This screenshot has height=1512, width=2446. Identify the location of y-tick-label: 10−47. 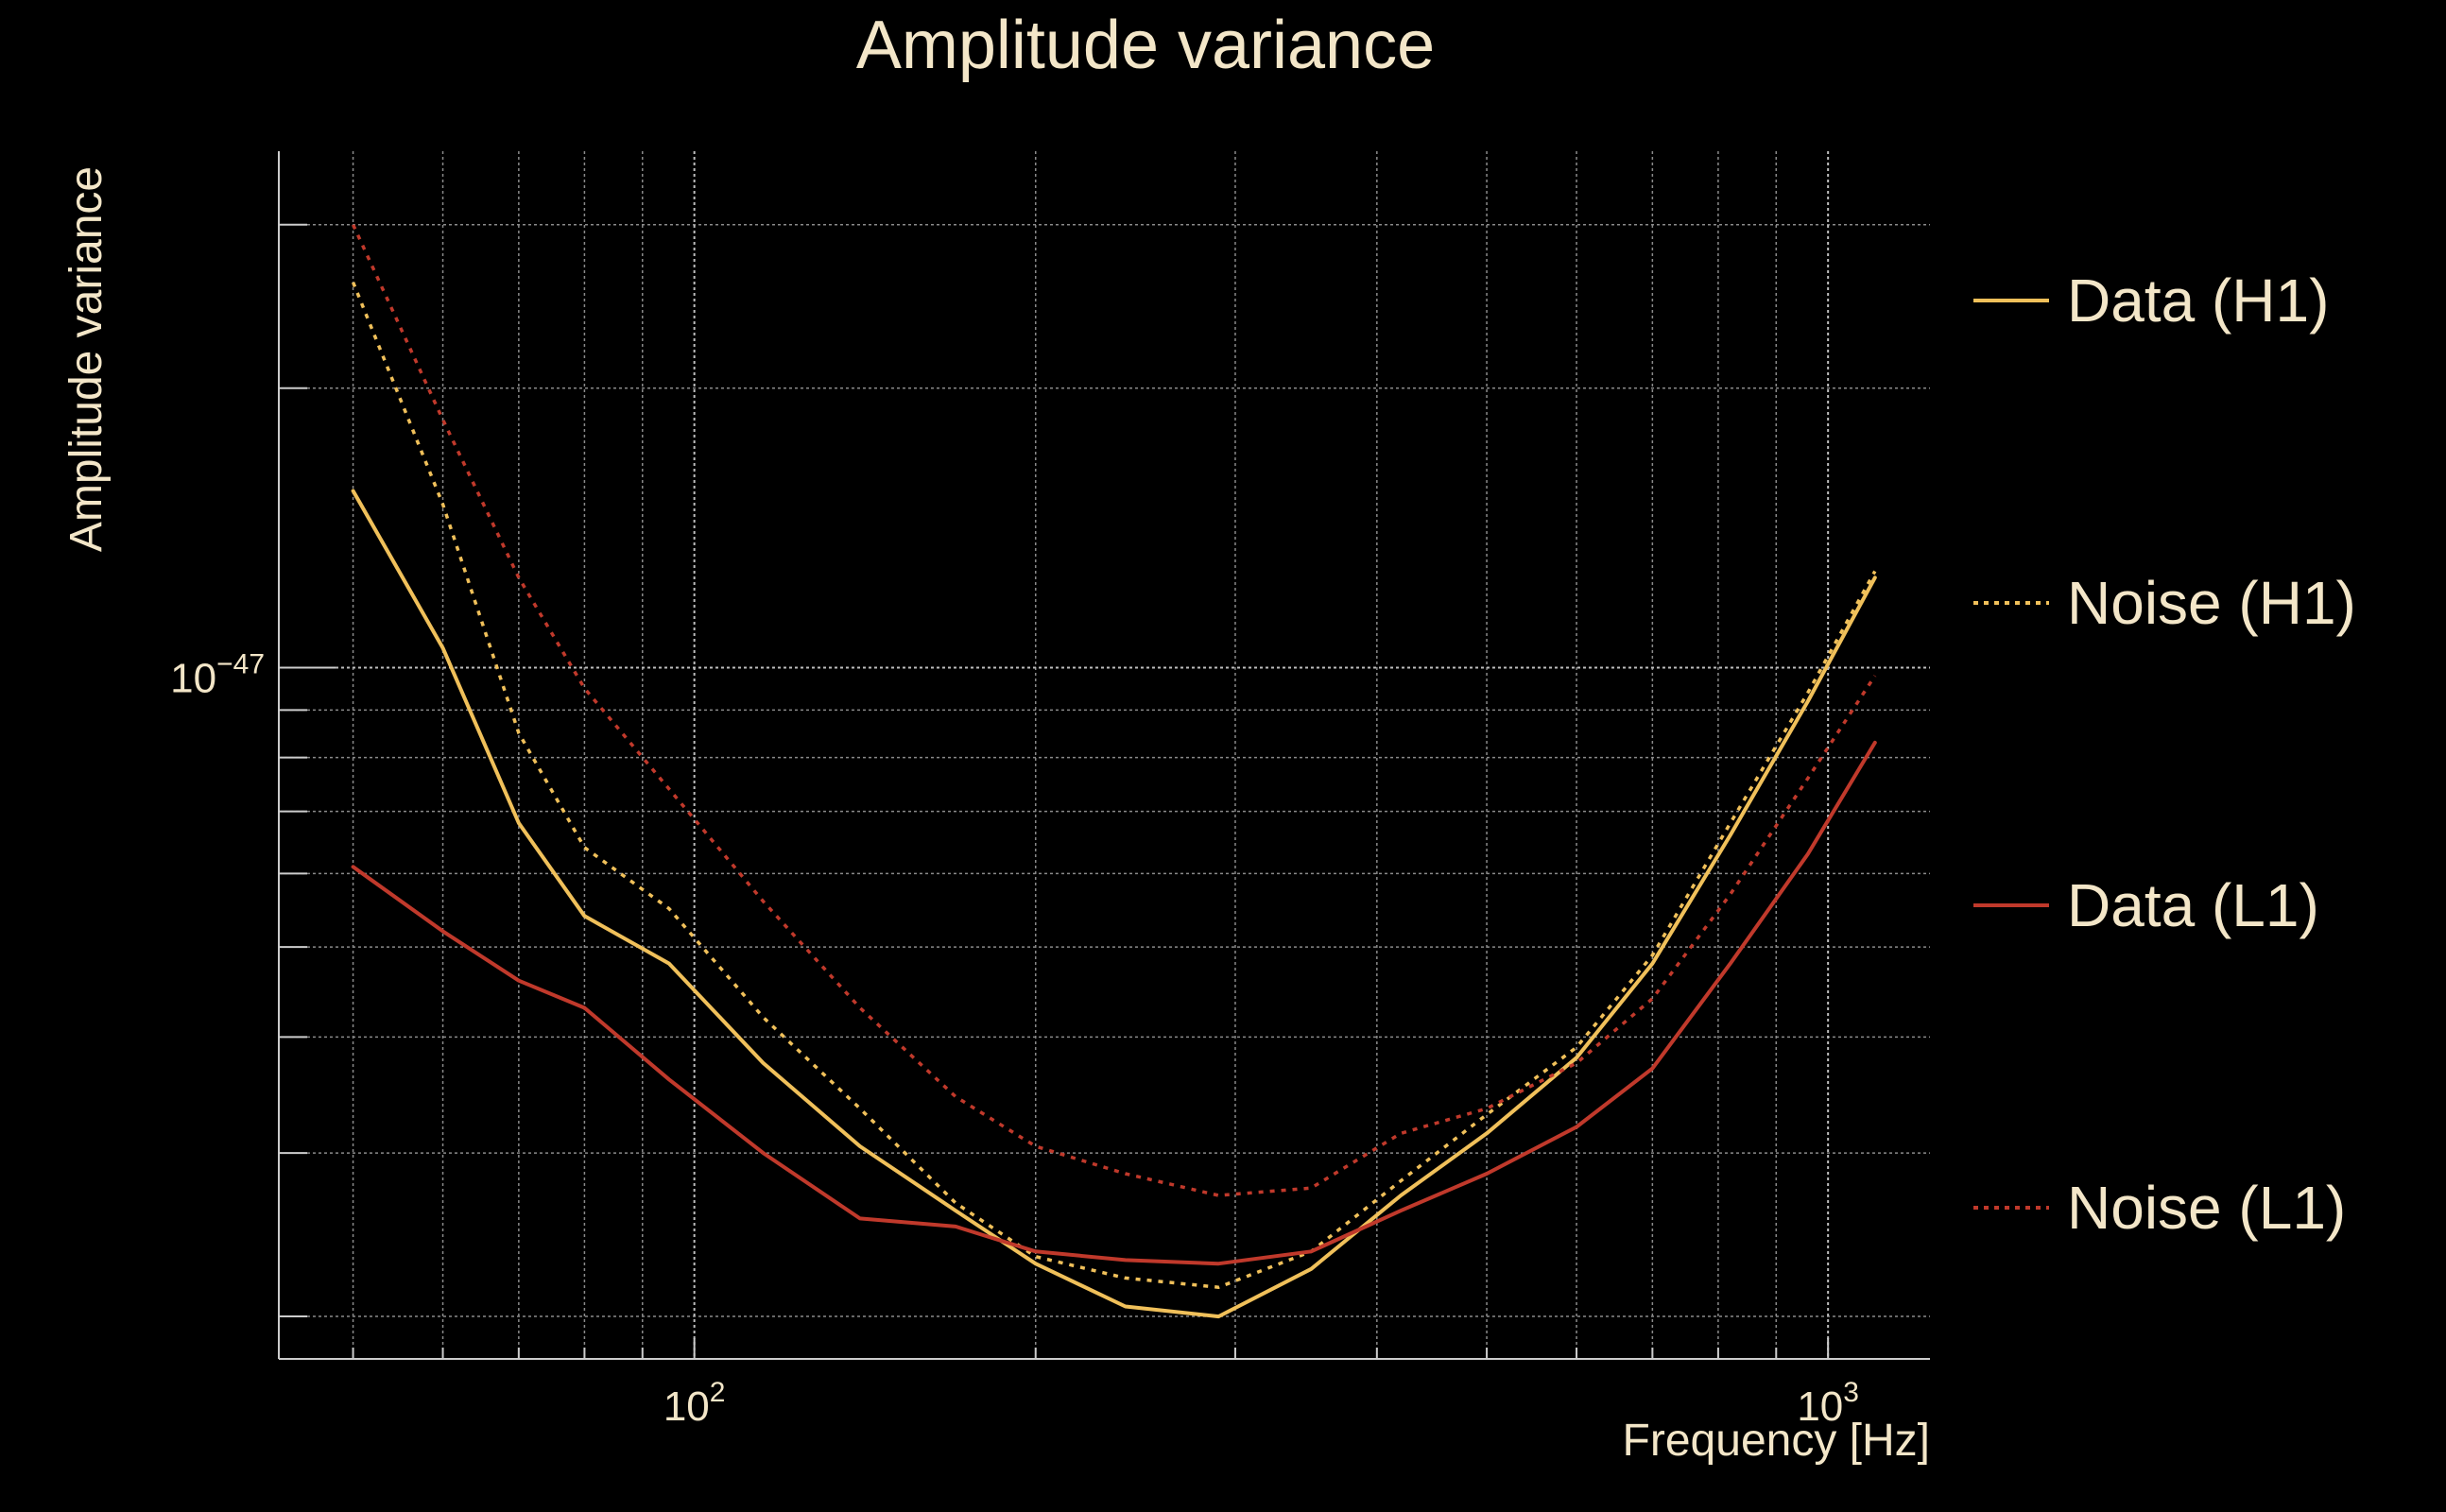
(217, 674).